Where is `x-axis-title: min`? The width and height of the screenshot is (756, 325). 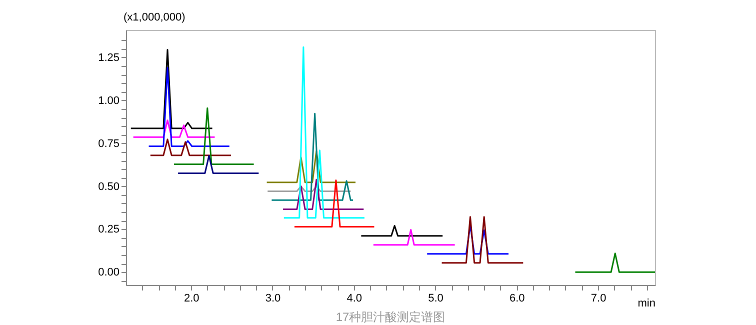 x-axis-title: min is located at coordinates (647, 304).